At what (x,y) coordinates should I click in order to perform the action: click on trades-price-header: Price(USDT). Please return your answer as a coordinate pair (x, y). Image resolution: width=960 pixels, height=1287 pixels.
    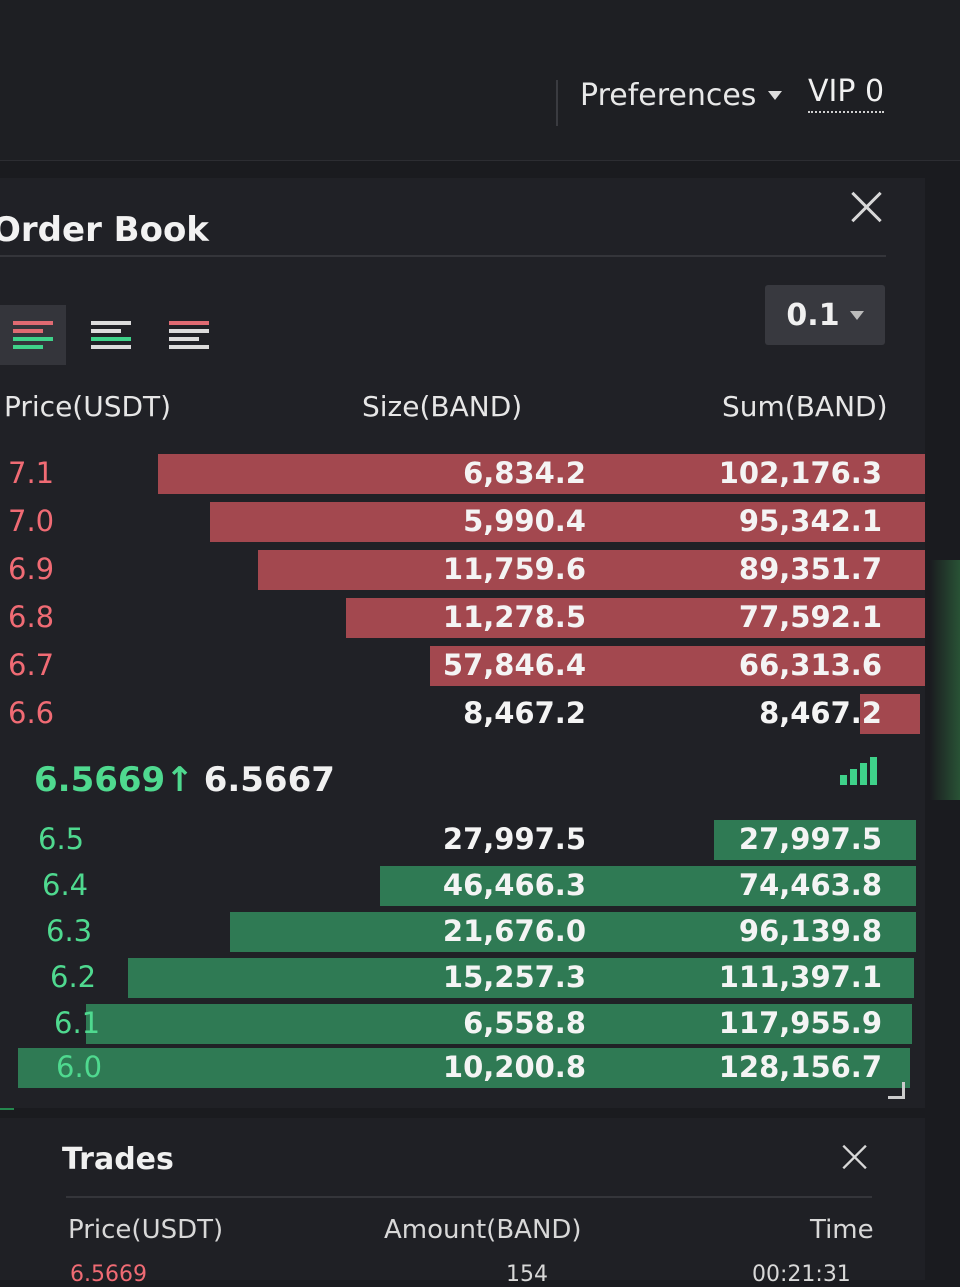
    Looking at the image, I should click on (146, 1230).